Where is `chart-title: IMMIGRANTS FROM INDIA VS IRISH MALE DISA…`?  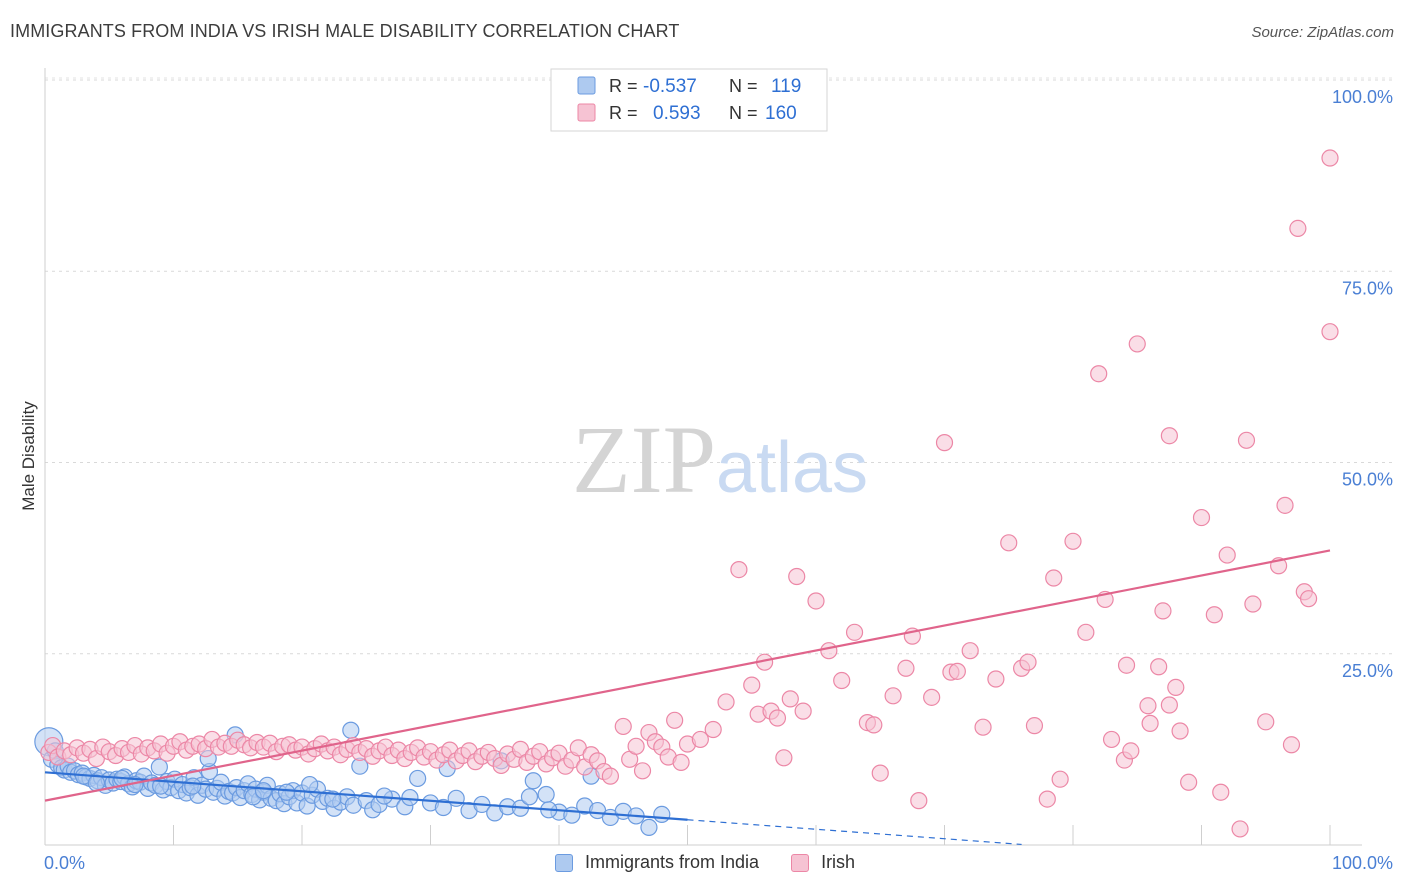 chart-title: IMMIGRANTS FROM INDIA VS IRISH MALE DISA… is located at coordinates (345, 31).